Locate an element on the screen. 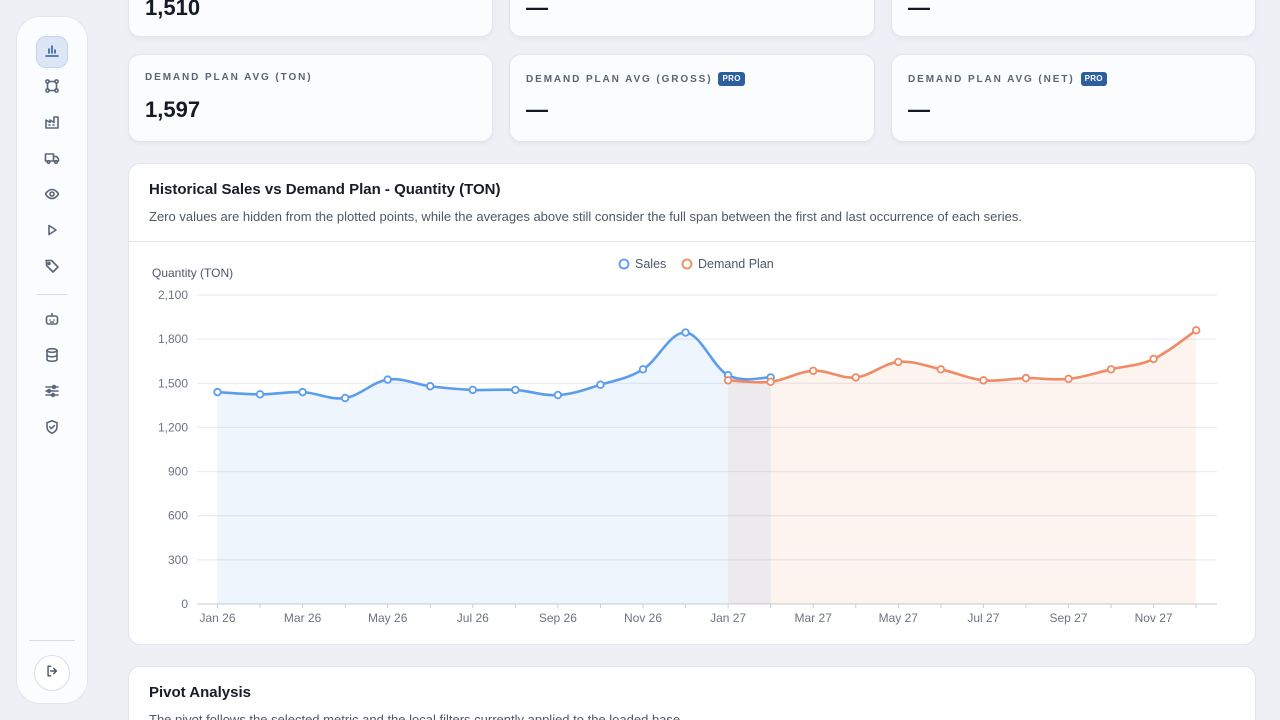 This screenshot has height=720, width=1280. x-tick-label: May 27 is located at coordinates (899, 618).